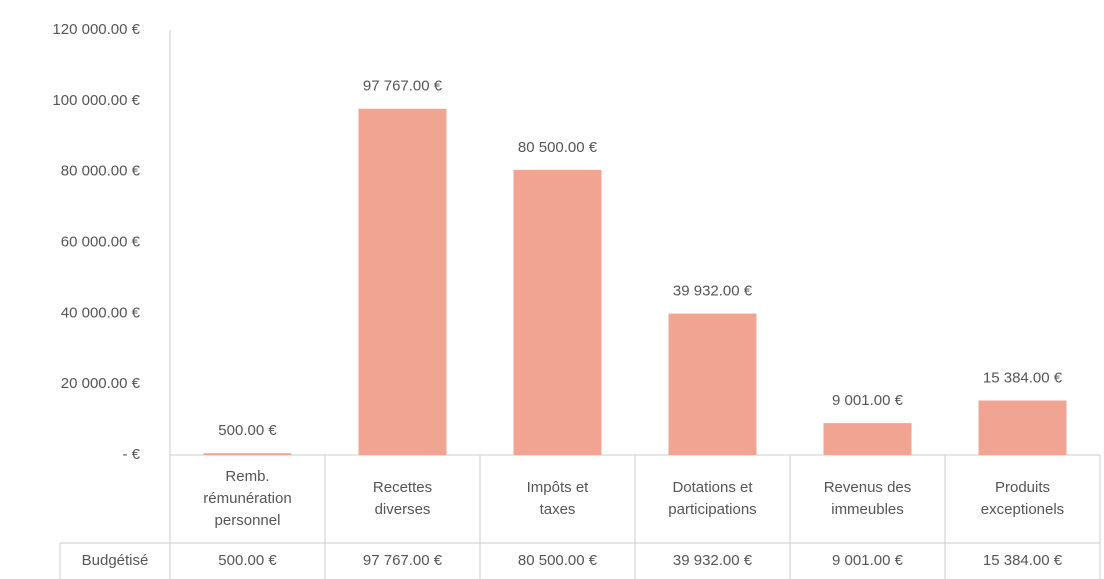  What do you see at coordinates (713, 291) in the screenshot?
I see `data-label: 39 932.00 €` at bounding box center [713, 291].